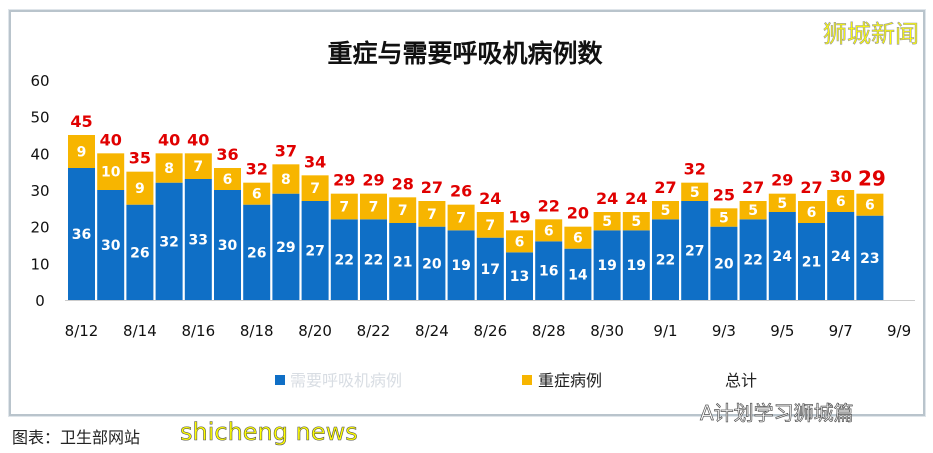  I want to click on bar-label-ventilator: 36, so click(81, 235).